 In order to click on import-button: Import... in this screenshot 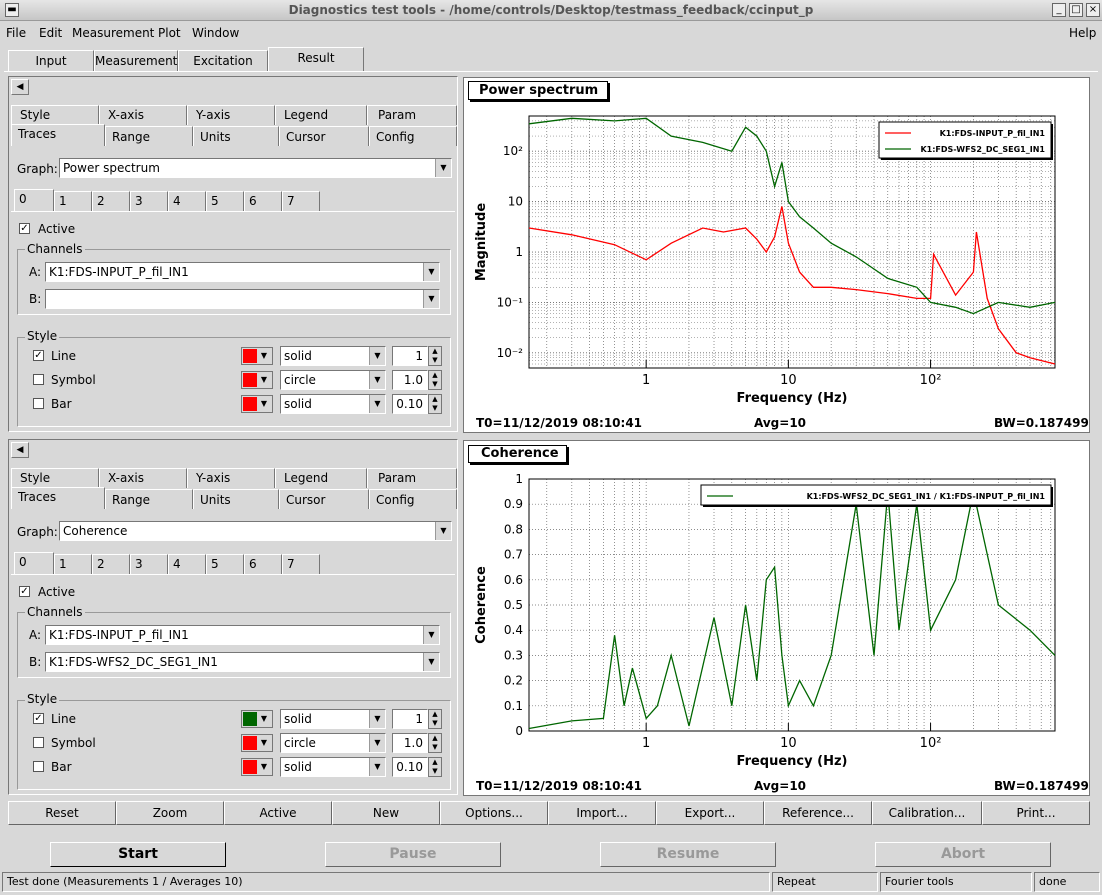, I will do `click(602, 813)`.